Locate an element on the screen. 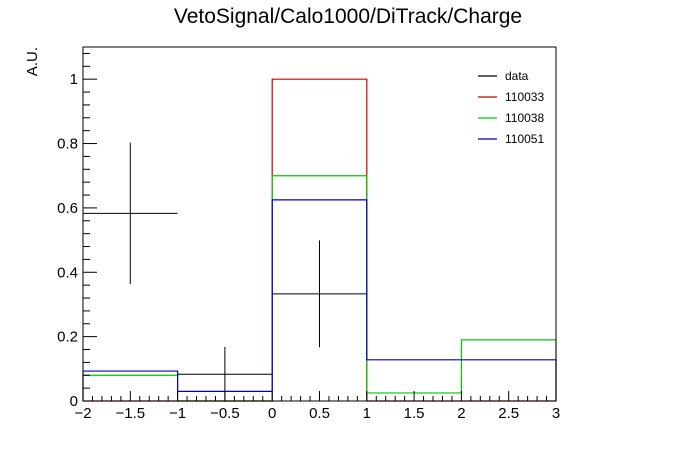 This screenshot has width=696, height=472. legend-entry-110038: 110038 is located at coordinates (511, 118).